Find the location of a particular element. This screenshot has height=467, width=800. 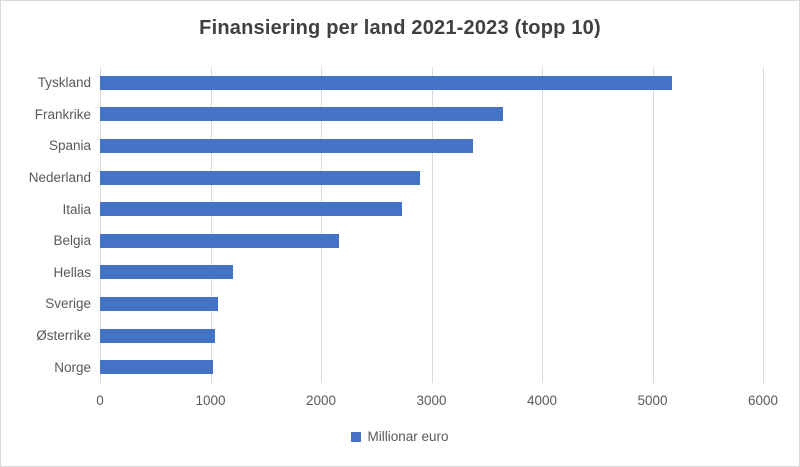

value-axis: 0 1000 2000 3000 4000 5000 6000 is located at coordinates (437, 402).